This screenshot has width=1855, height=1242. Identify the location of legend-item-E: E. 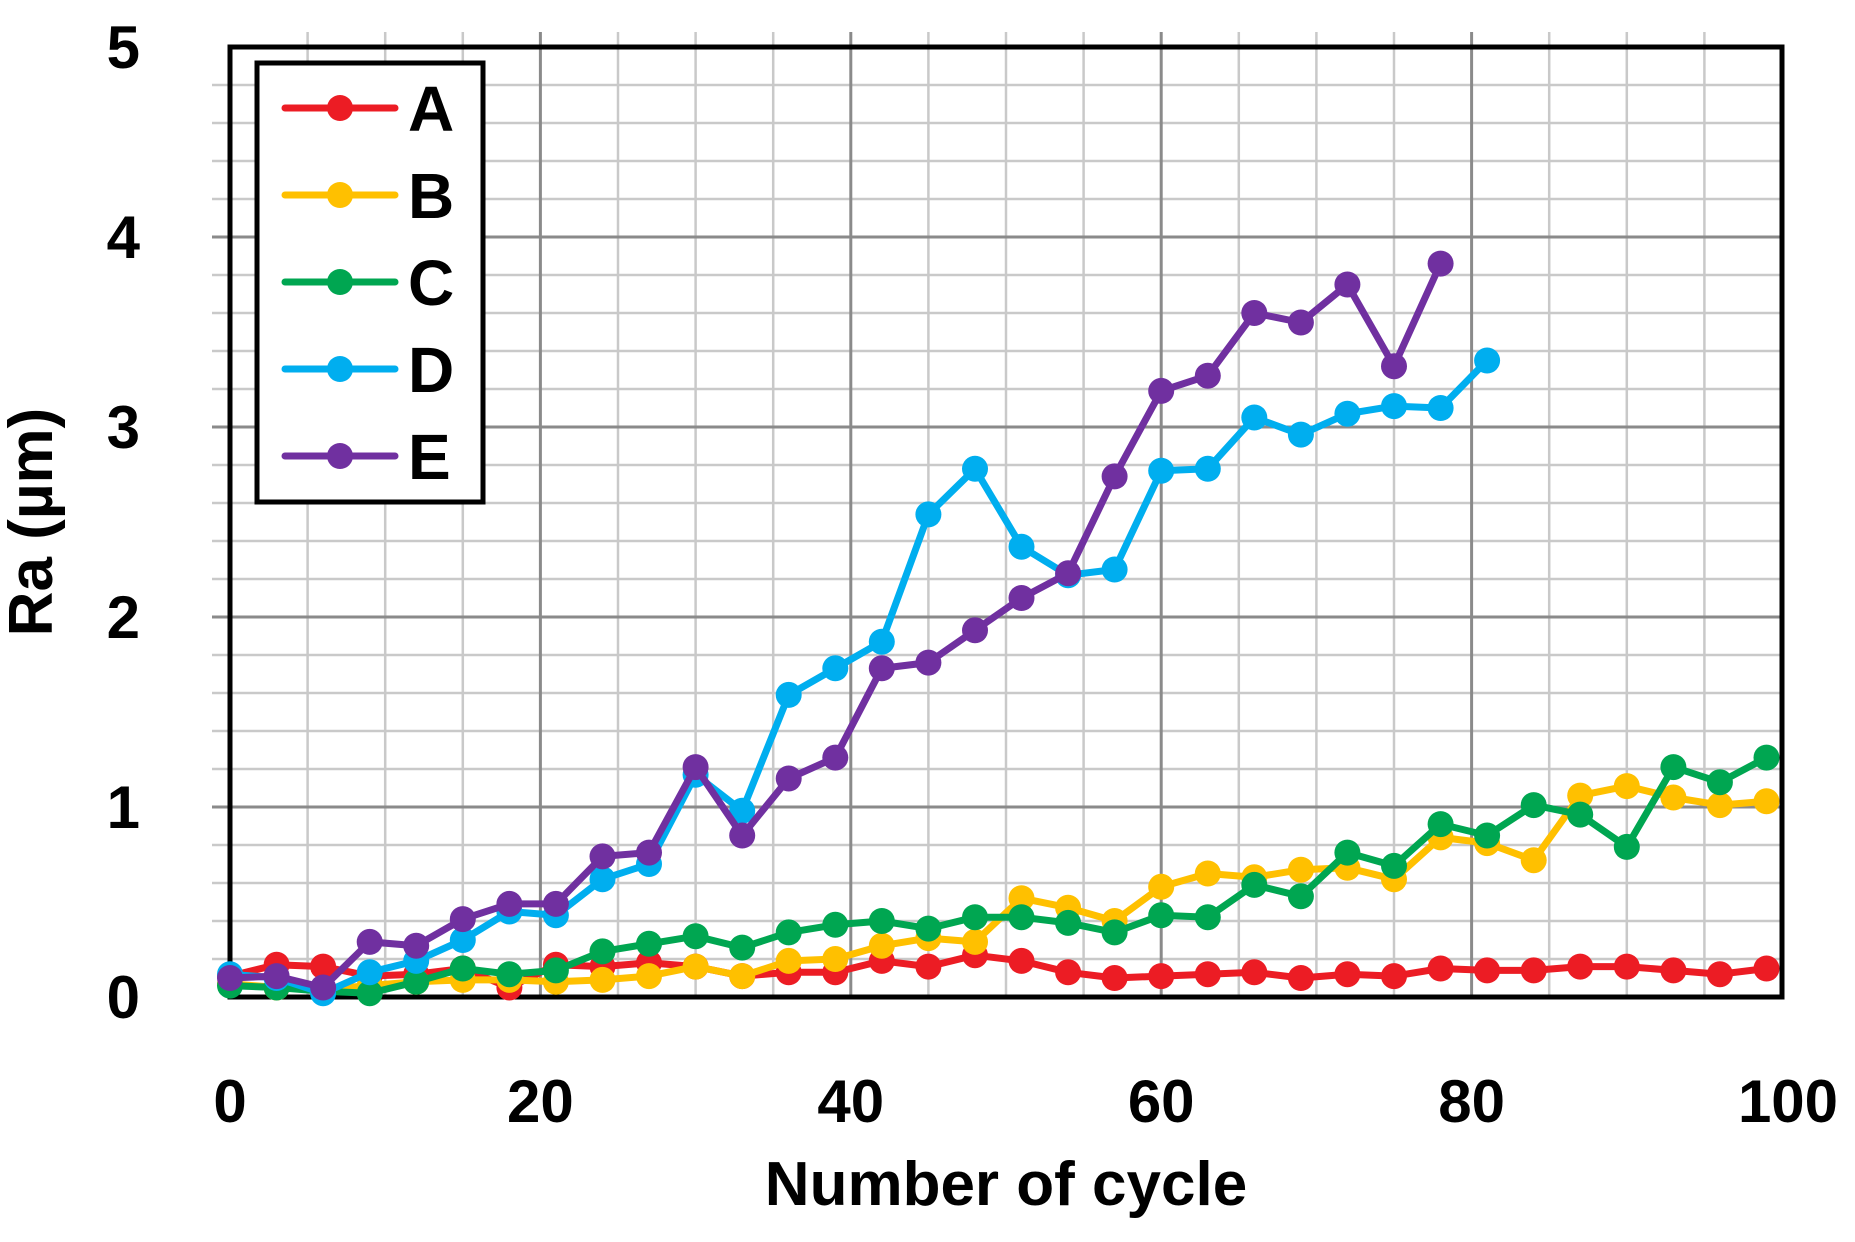
(366, 457).